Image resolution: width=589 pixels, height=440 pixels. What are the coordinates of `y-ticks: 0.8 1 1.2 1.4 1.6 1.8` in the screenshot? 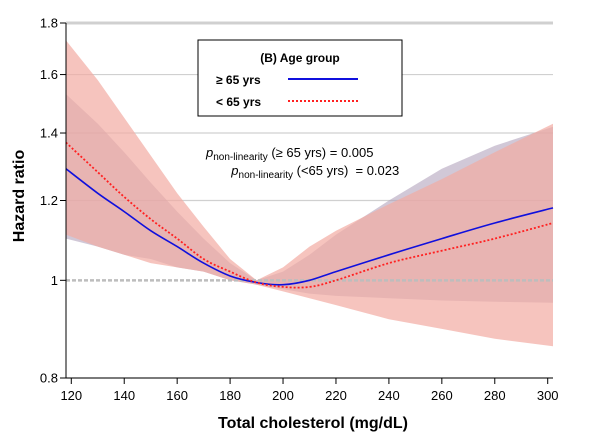 It's located at (53, 201).